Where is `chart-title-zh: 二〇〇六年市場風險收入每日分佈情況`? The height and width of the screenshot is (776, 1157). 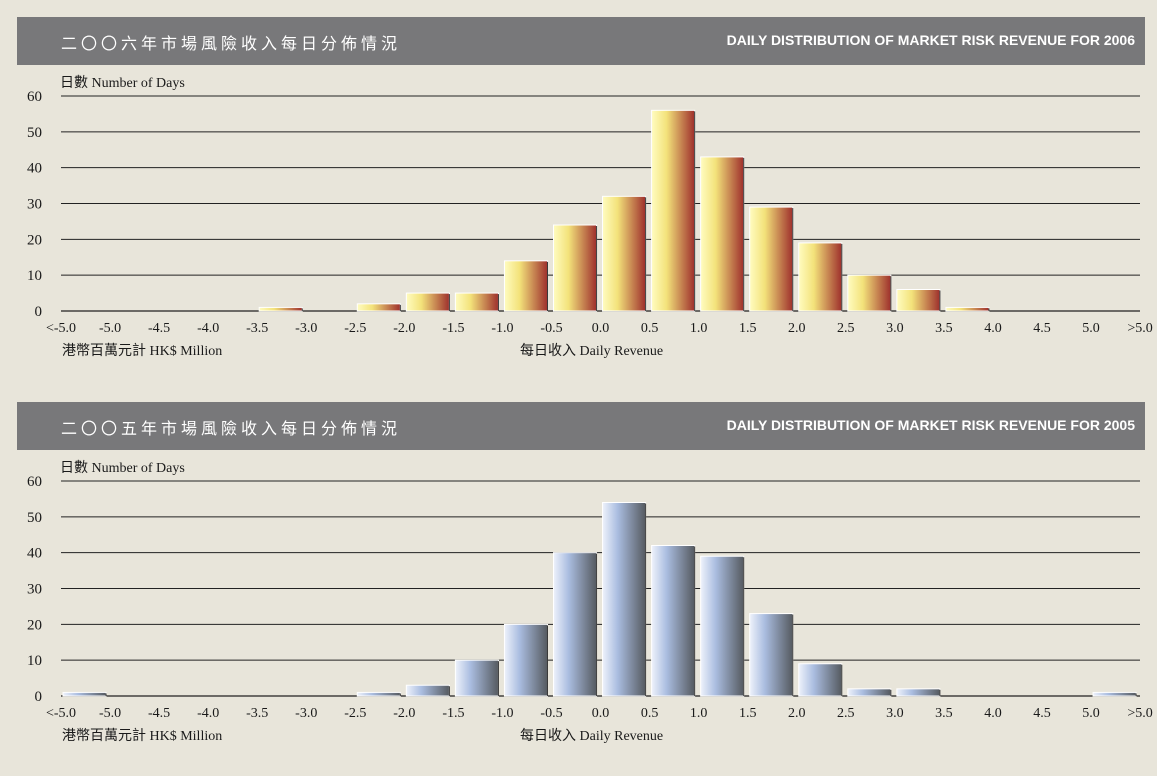 chart-title-zh: 二〇〇六年市場風險收入每日分佈情況 is located at coordinates (231, 43).